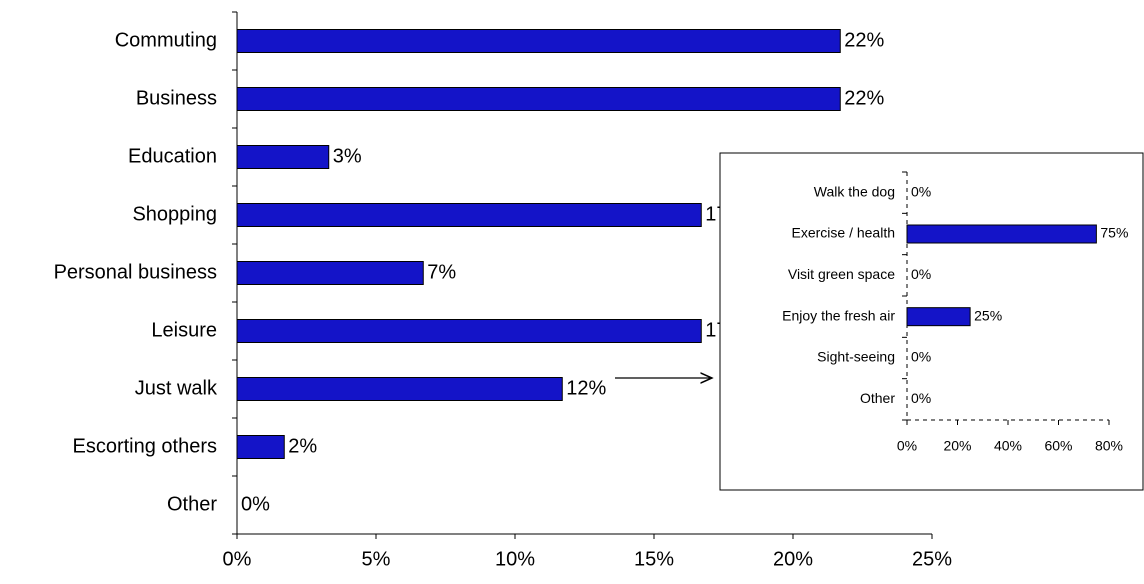 Image resolution: width=1144 pixels, height=584 pixels. Describe the element at coordinates (932, 559) in the screenshot. I see `x-tick-label: 25%` at that location.